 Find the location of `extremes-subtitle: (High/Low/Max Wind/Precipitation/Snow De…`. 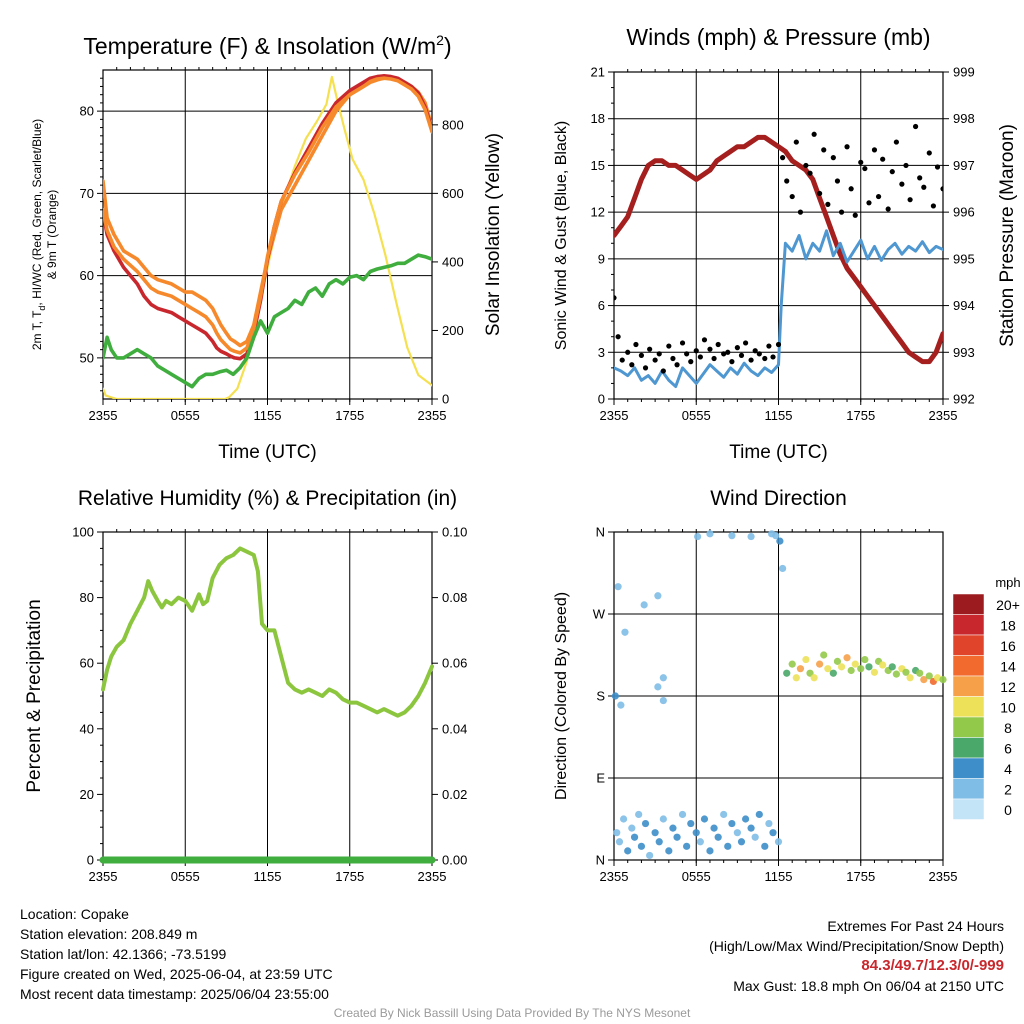

extremes-subtitle: (High/Low/Max Wind/Precipitation/Snow De… is located at coordinates (856, 946).